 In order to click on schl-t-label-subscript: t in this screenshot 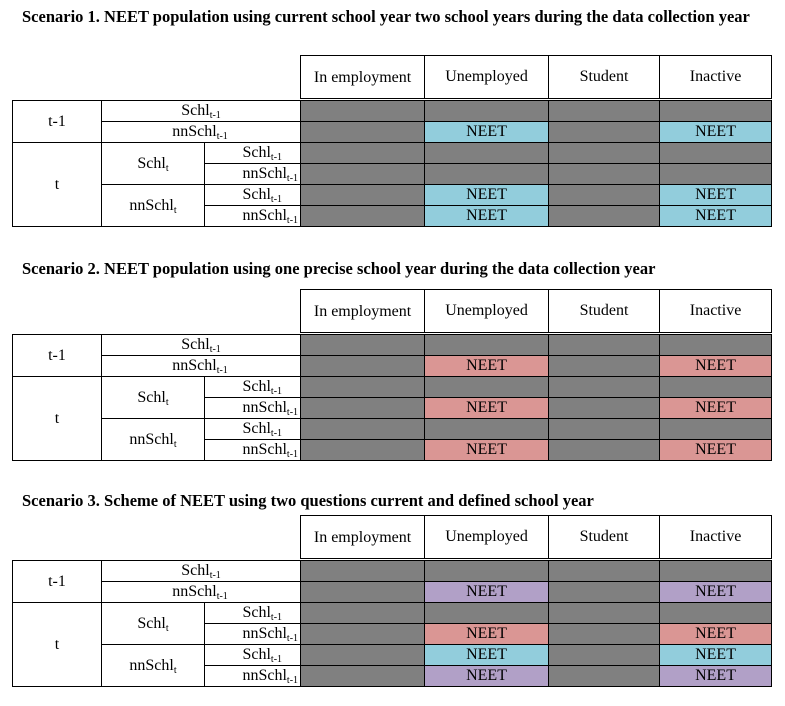, I will do `click(167, 628)`.